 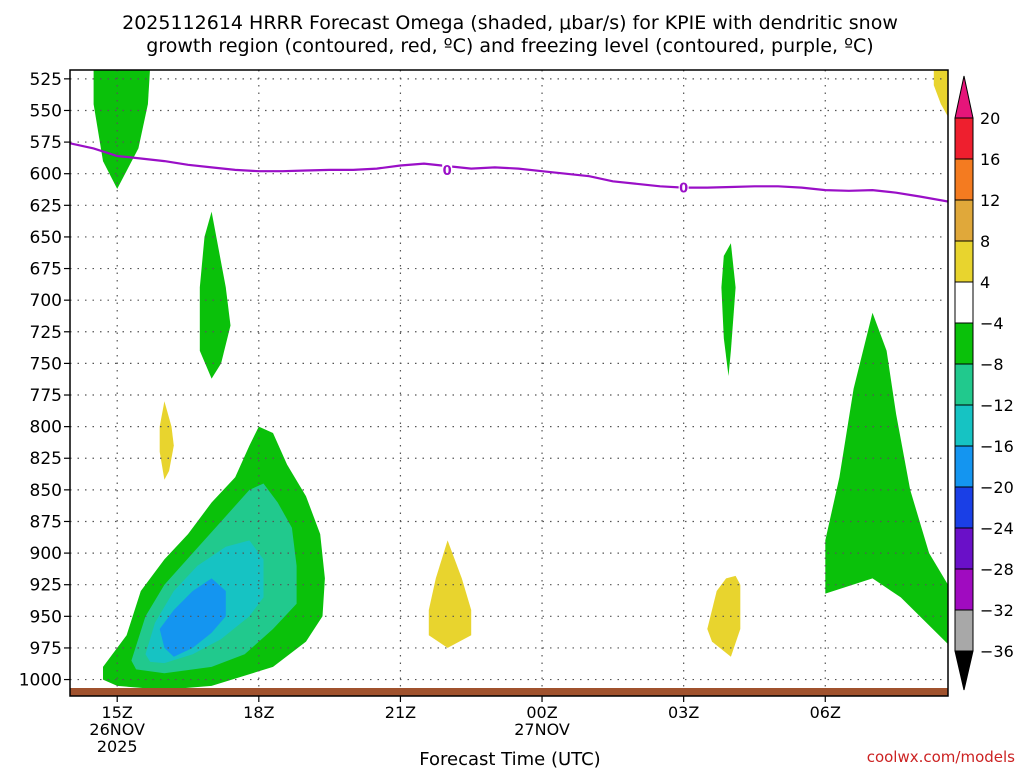 What do you see at coordinates (46, 333) in the screenshot?
I see `y-tick-label: 725` at bounding box center [46, 333].